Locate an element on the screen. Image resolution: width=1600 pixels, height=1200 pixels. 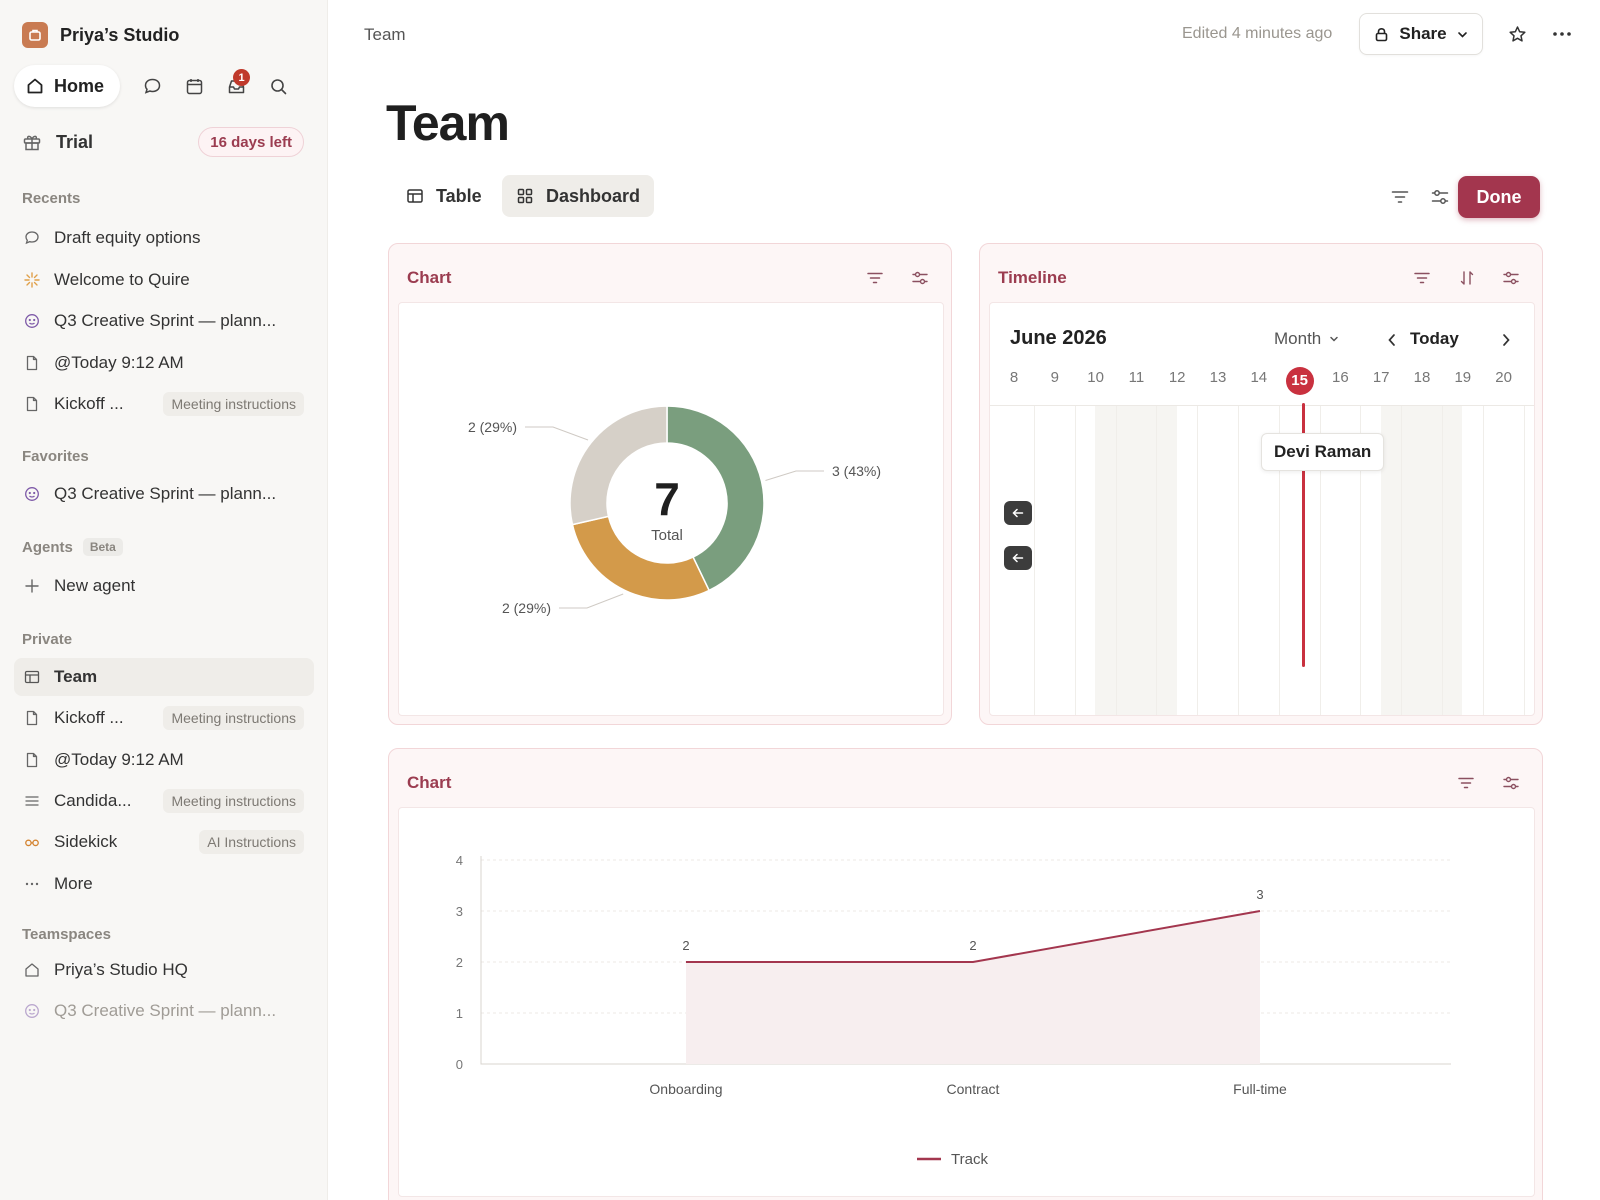
sidebar-item-label: Sidekick is located at coordinates (86, 842).